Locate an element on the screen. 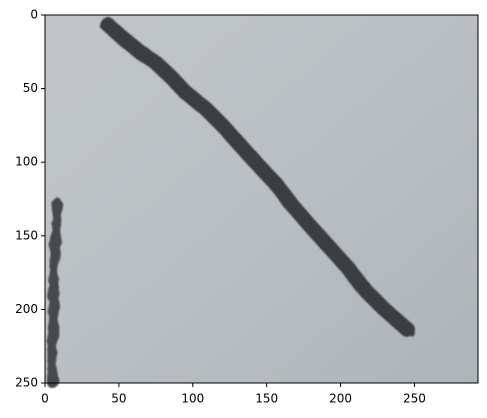  x-tick-label: 250 is located at coordinates (414, 399).